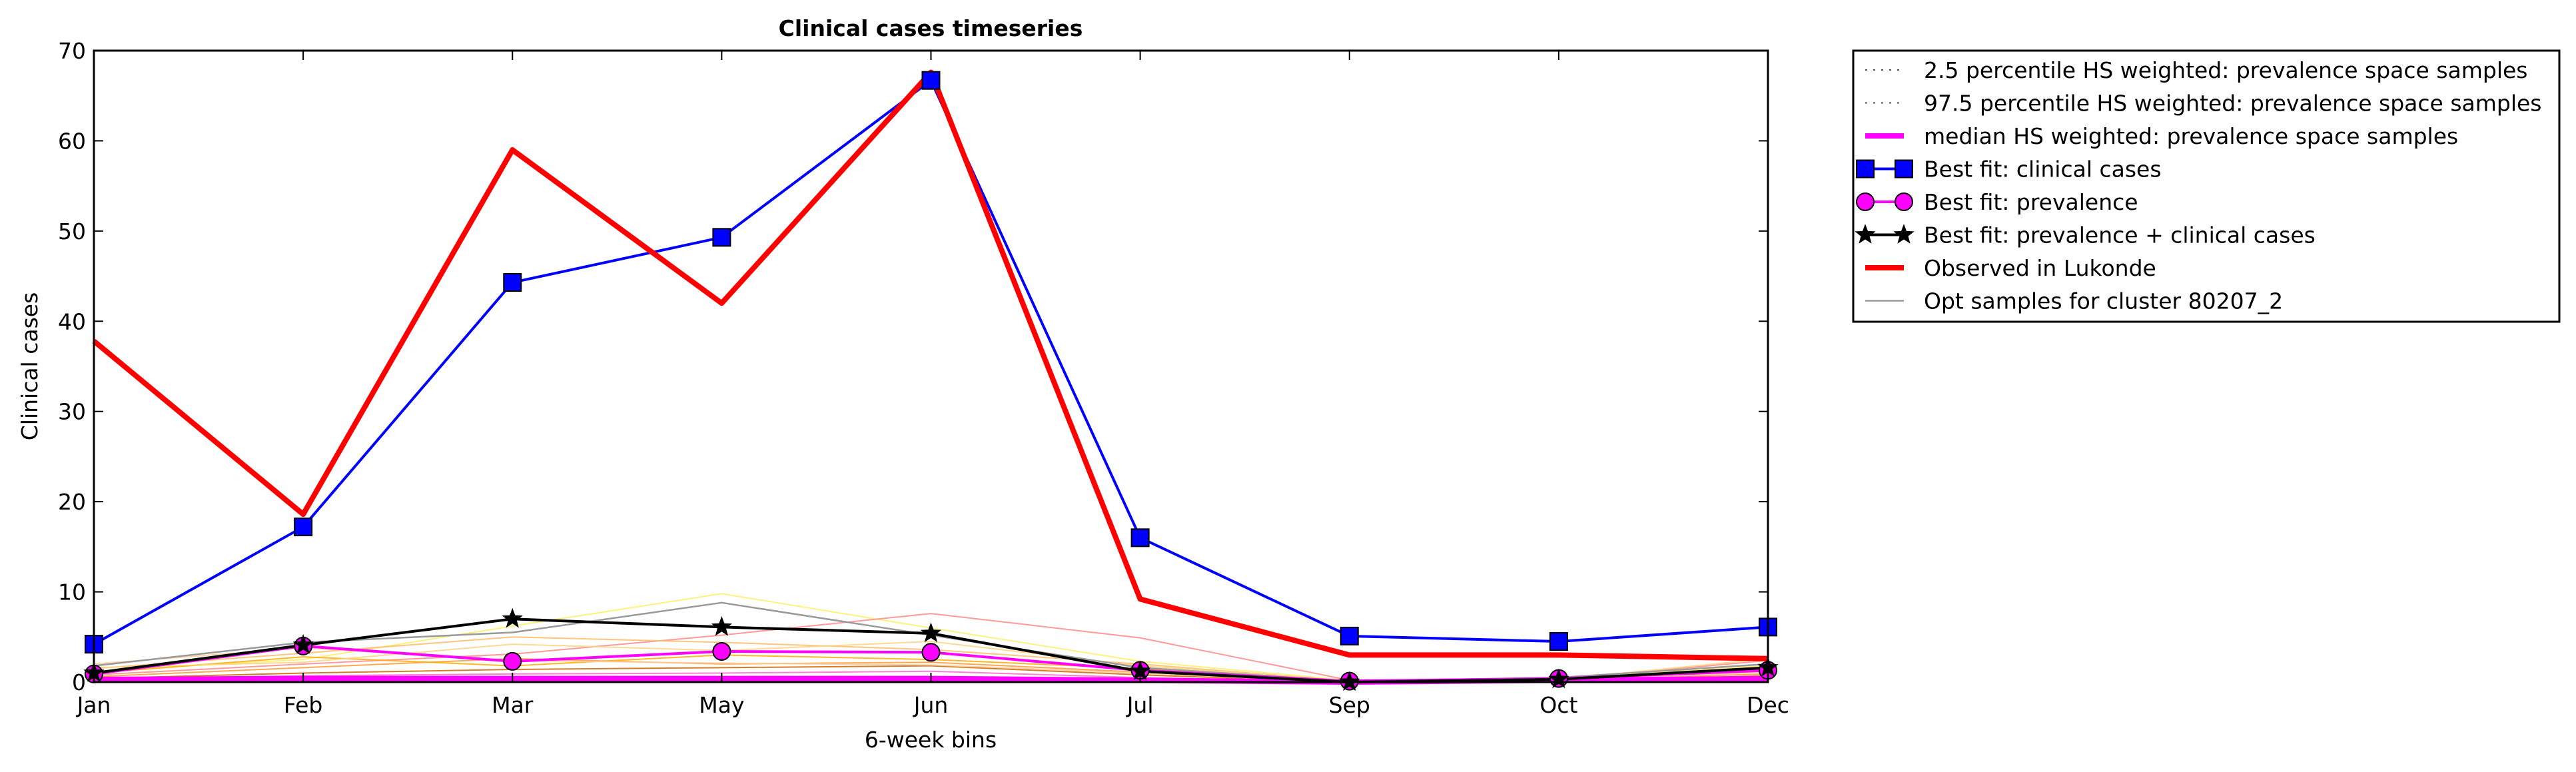 The width and height of the screenshot is (2576, 772). What do you see at coordinates (1140, 705) in the screenshot?
I see `x-tick-label: Jul` at bounding box center [1140, 705].